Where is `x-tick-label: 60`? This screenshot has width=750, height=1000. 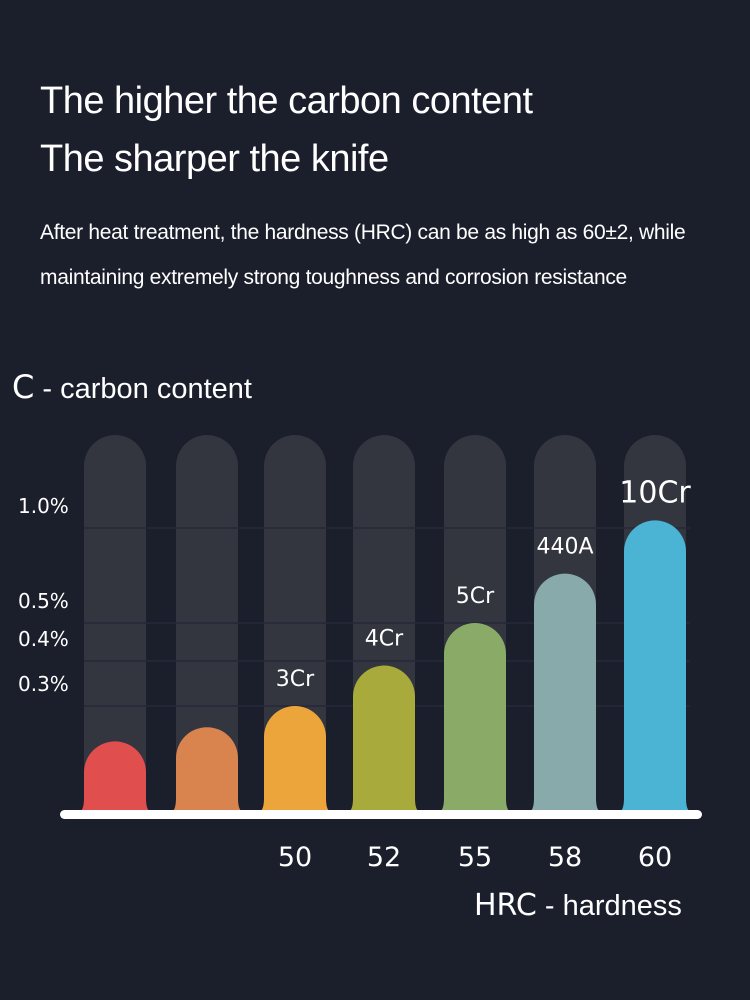
x-tick-label: 60 is located at coordinates (655, 857).